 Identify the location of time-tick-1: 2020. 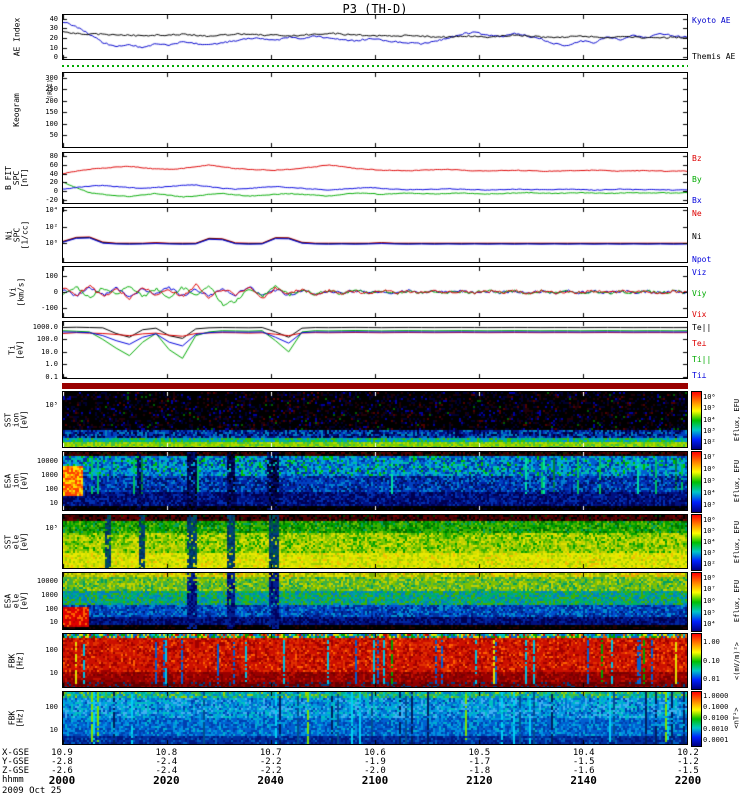
(166, 780).